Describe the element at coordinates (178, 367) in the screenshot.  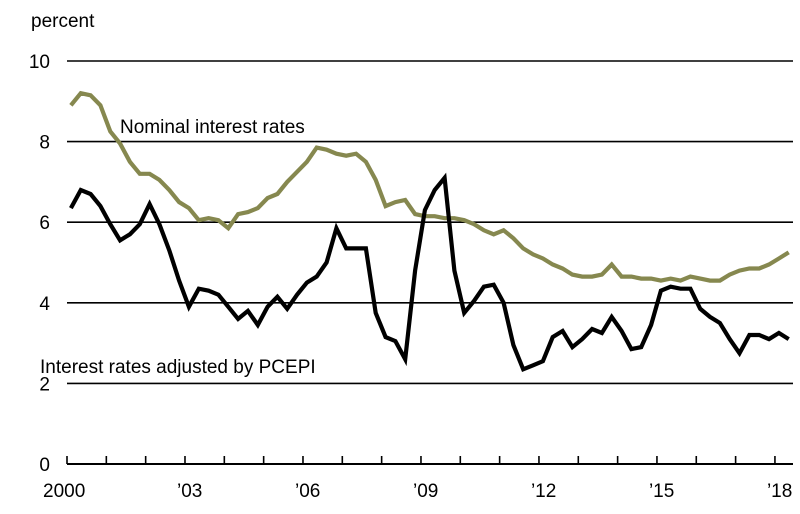
I see `annotation-adjusted: Interest rates adjusted by PCEPI` at that location.